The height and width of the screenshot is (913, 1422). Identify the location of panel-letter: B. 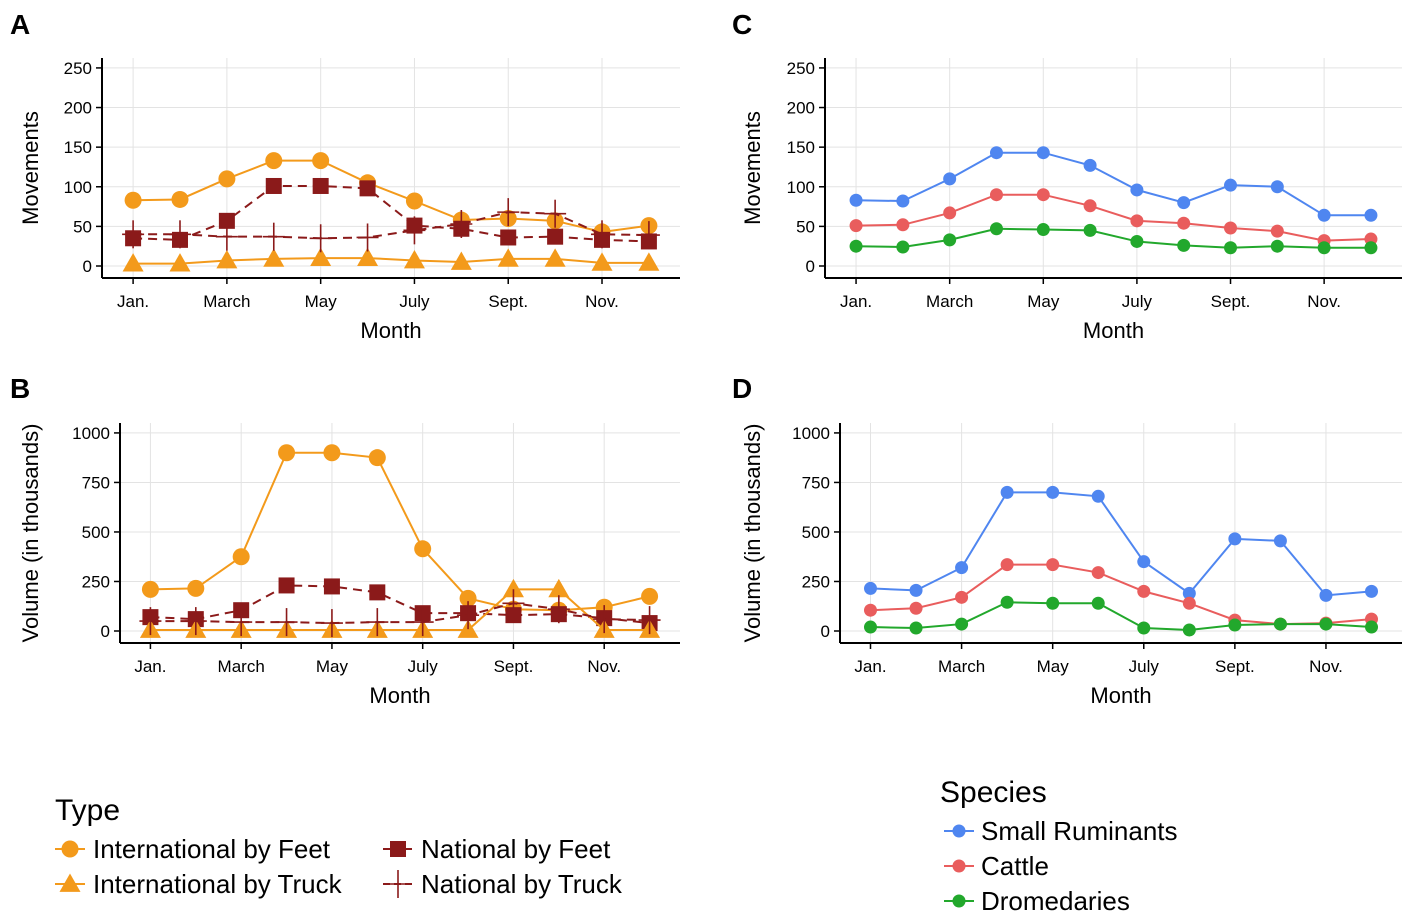
(20, 388).